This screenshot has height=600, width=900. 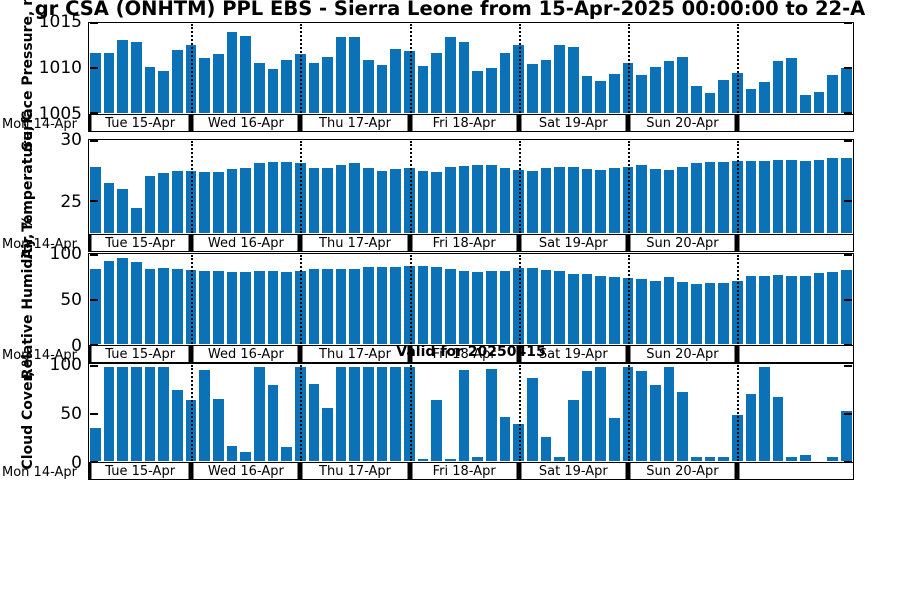 I want to click on day-label: Tue 15-Apr, so click(x=140, y=123).